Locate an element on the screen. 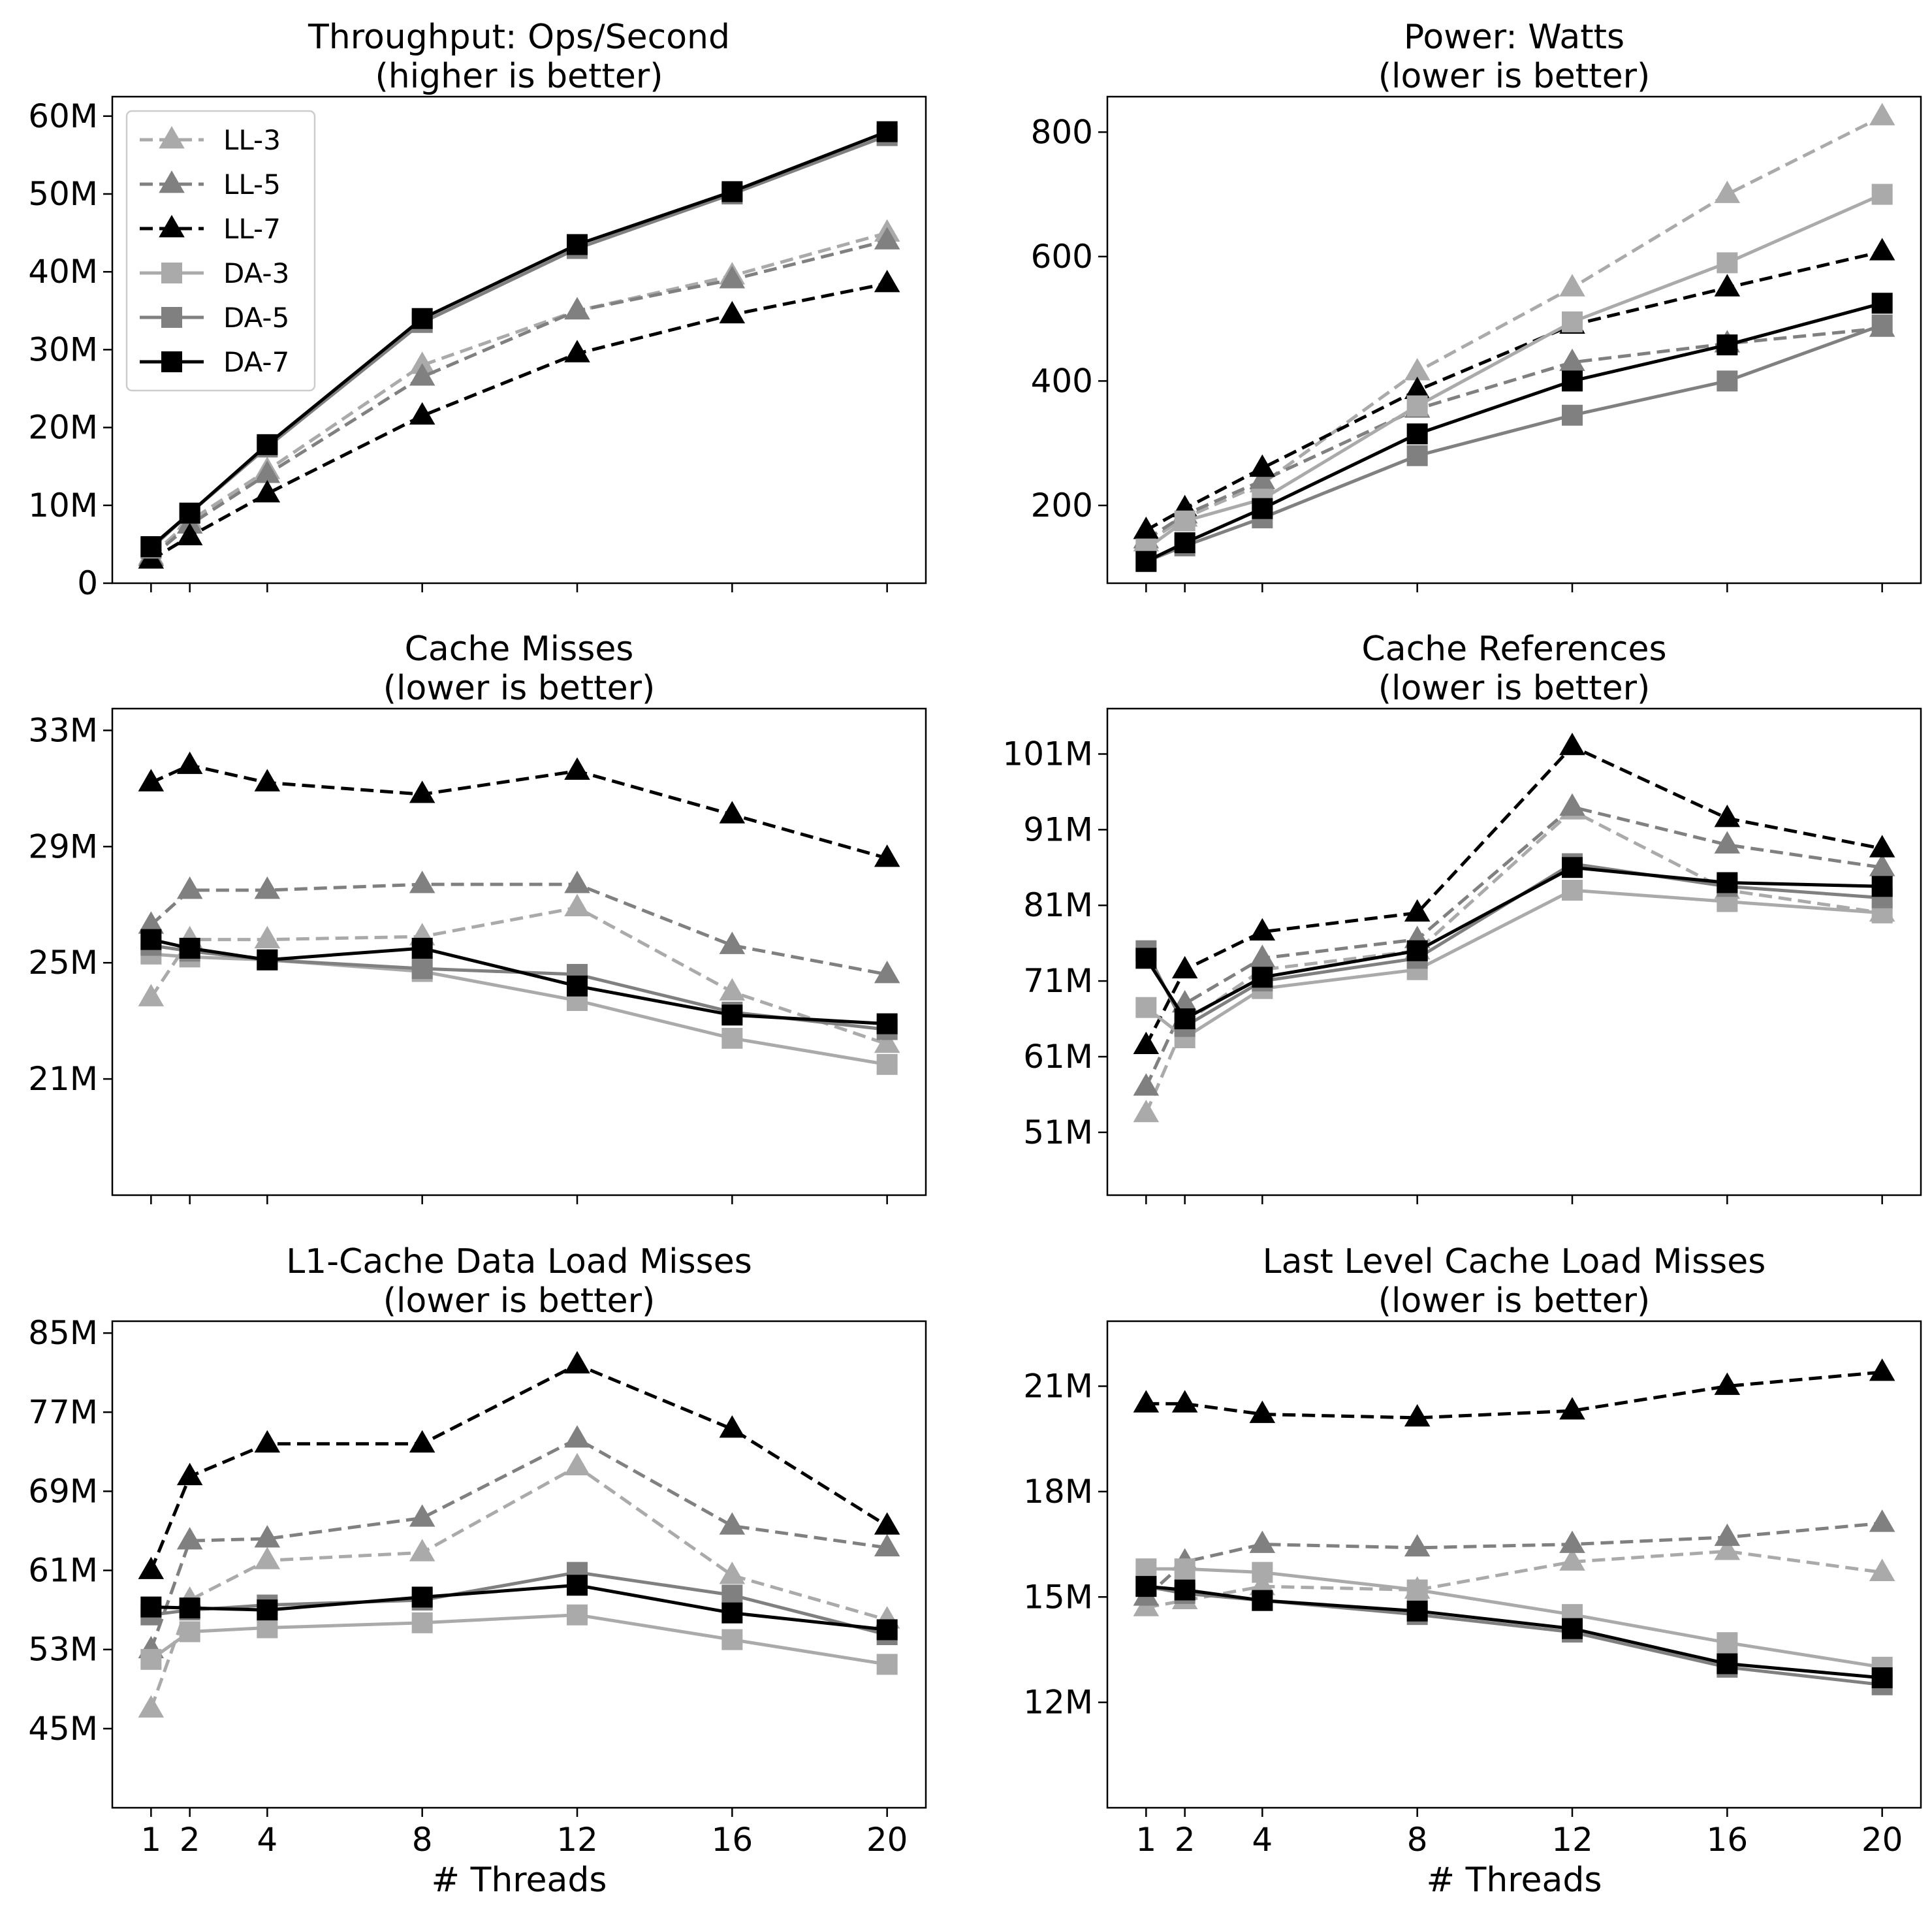 The image size is (1932, 1924). legend-item-da-3: DA-3 is located at coordinates (214, 273).